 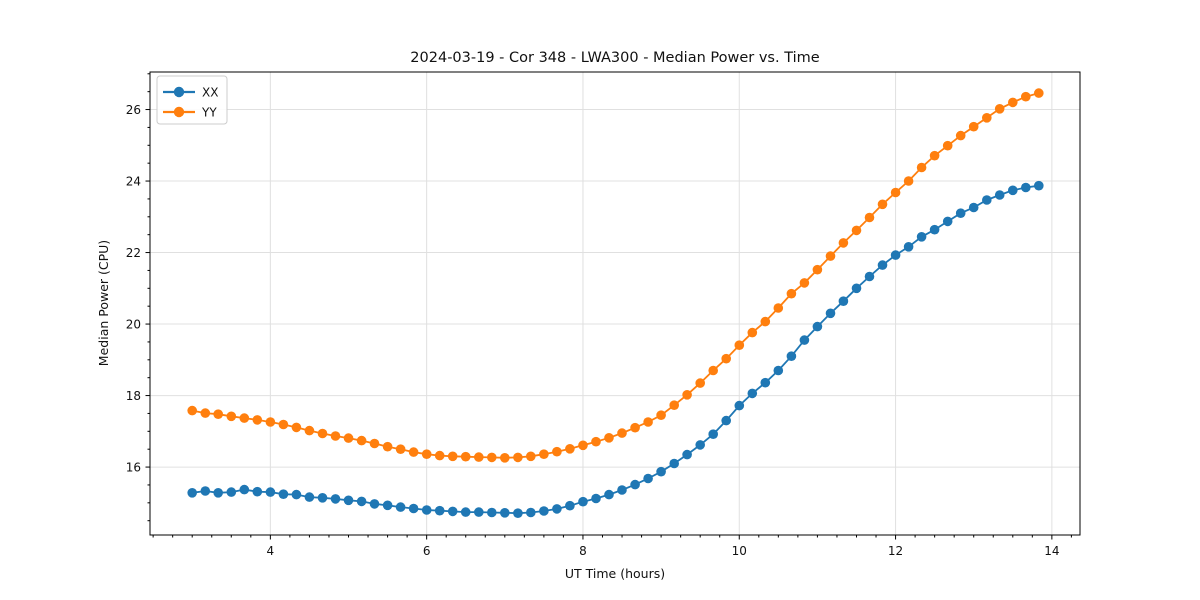 What do you see at coordinates (179, 92) in the screenshot?
I see `legend-xx-marker-icon` at bounding box center [179, 92].